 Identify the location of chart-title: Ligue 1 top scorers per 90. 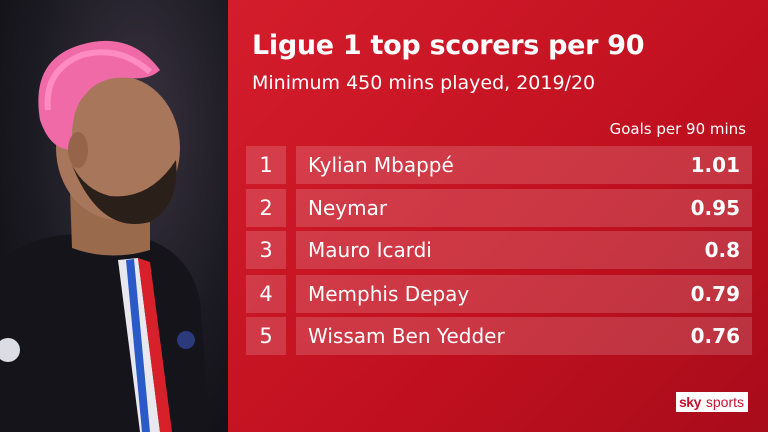
(448, 45).